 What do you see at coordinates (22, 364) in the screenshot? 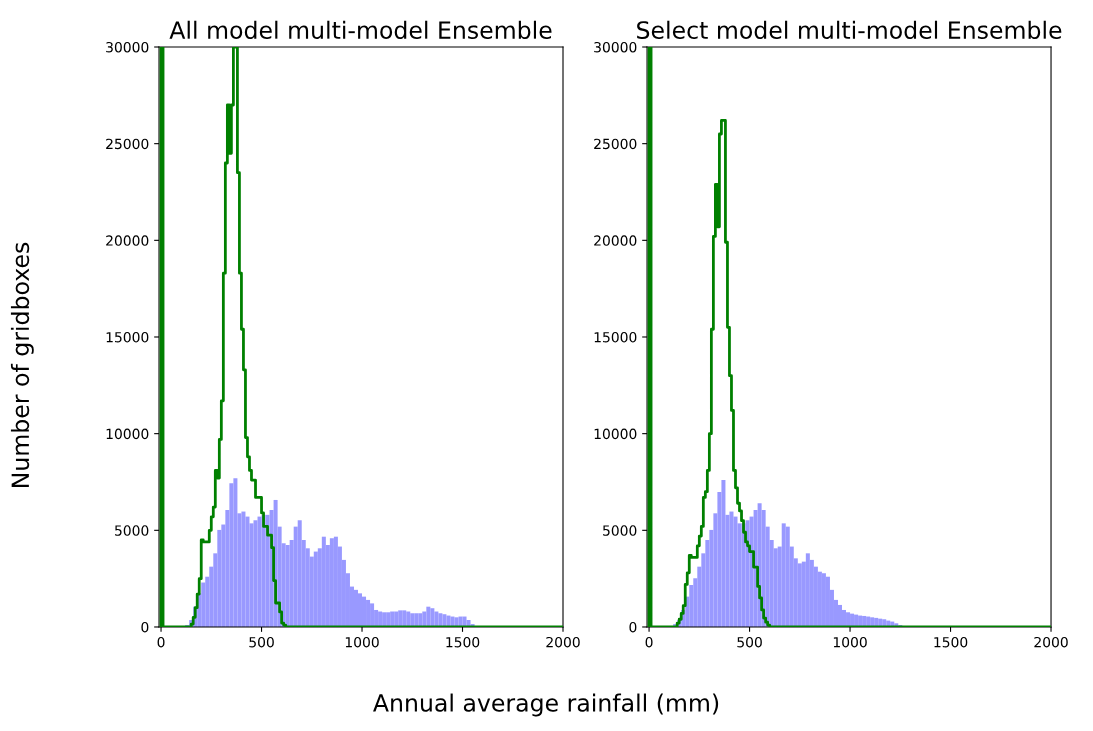
I see `y-axis-title: Number of gridboxes` at bounding box center [22, 364].